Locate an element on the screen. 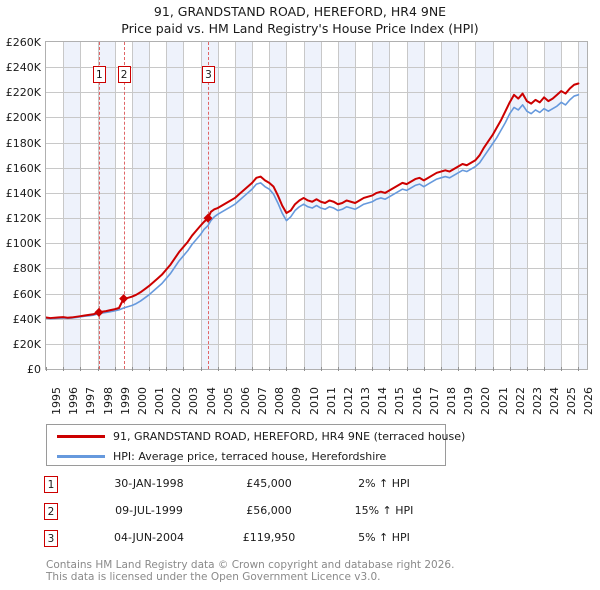  x-axis-tick-label: 2011 is located at coordinates (331, 401).